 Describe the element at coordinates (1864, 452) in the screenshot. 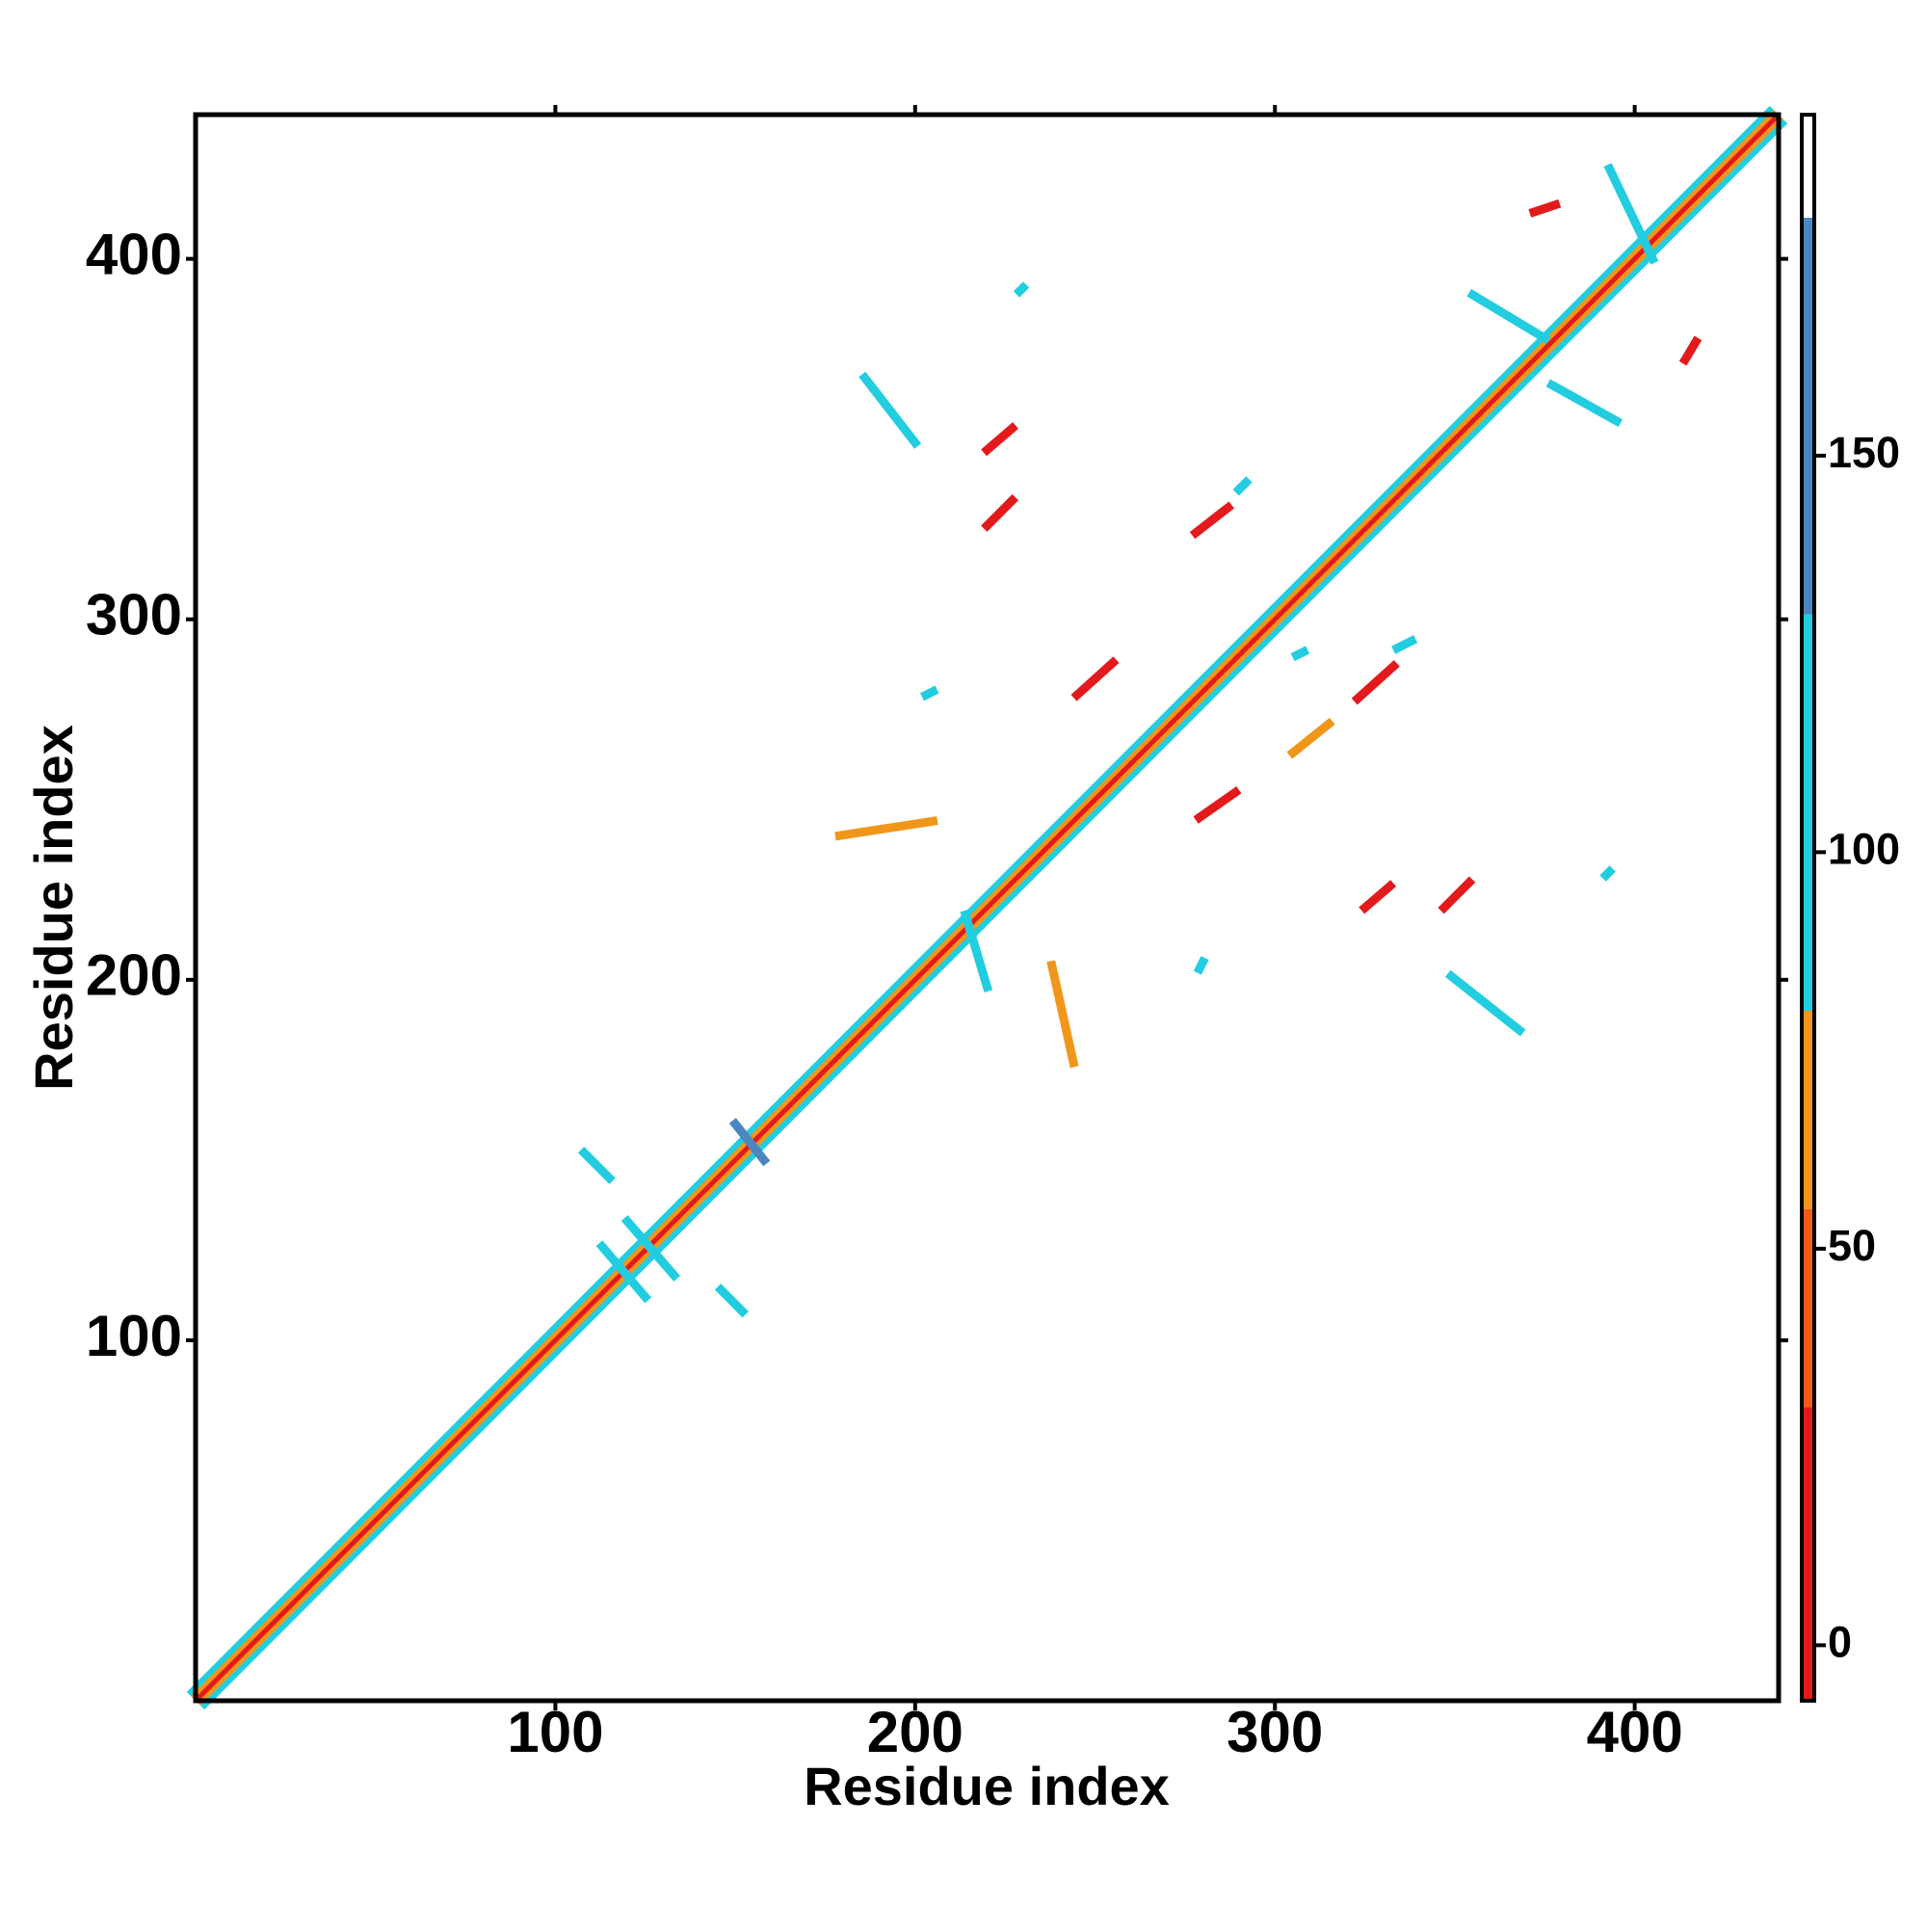

I see `colorbar-tick-label: 150` at that location.